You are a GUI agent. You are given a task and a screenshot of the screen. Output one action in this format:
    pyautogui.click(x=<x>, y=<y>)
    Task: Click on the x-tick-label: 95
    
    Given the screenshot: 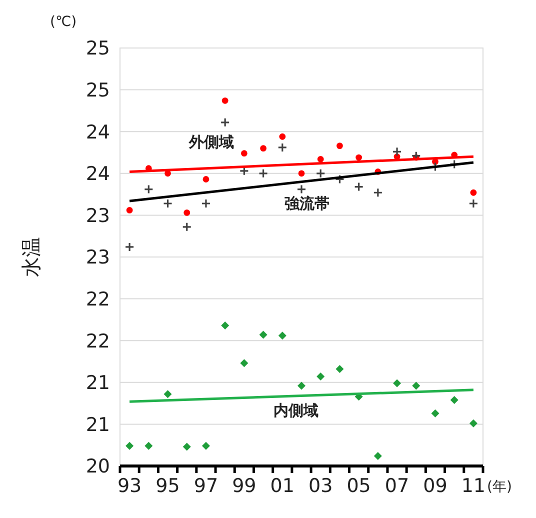 What is the action you would take?
    pyautogui.click(x=168, y=486)
    